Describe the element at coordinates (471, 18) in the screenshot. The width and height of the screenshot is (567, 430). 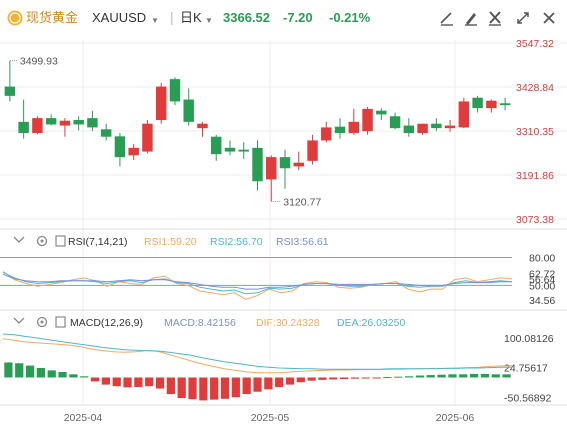
I see `draw-tools-icon` at that location.